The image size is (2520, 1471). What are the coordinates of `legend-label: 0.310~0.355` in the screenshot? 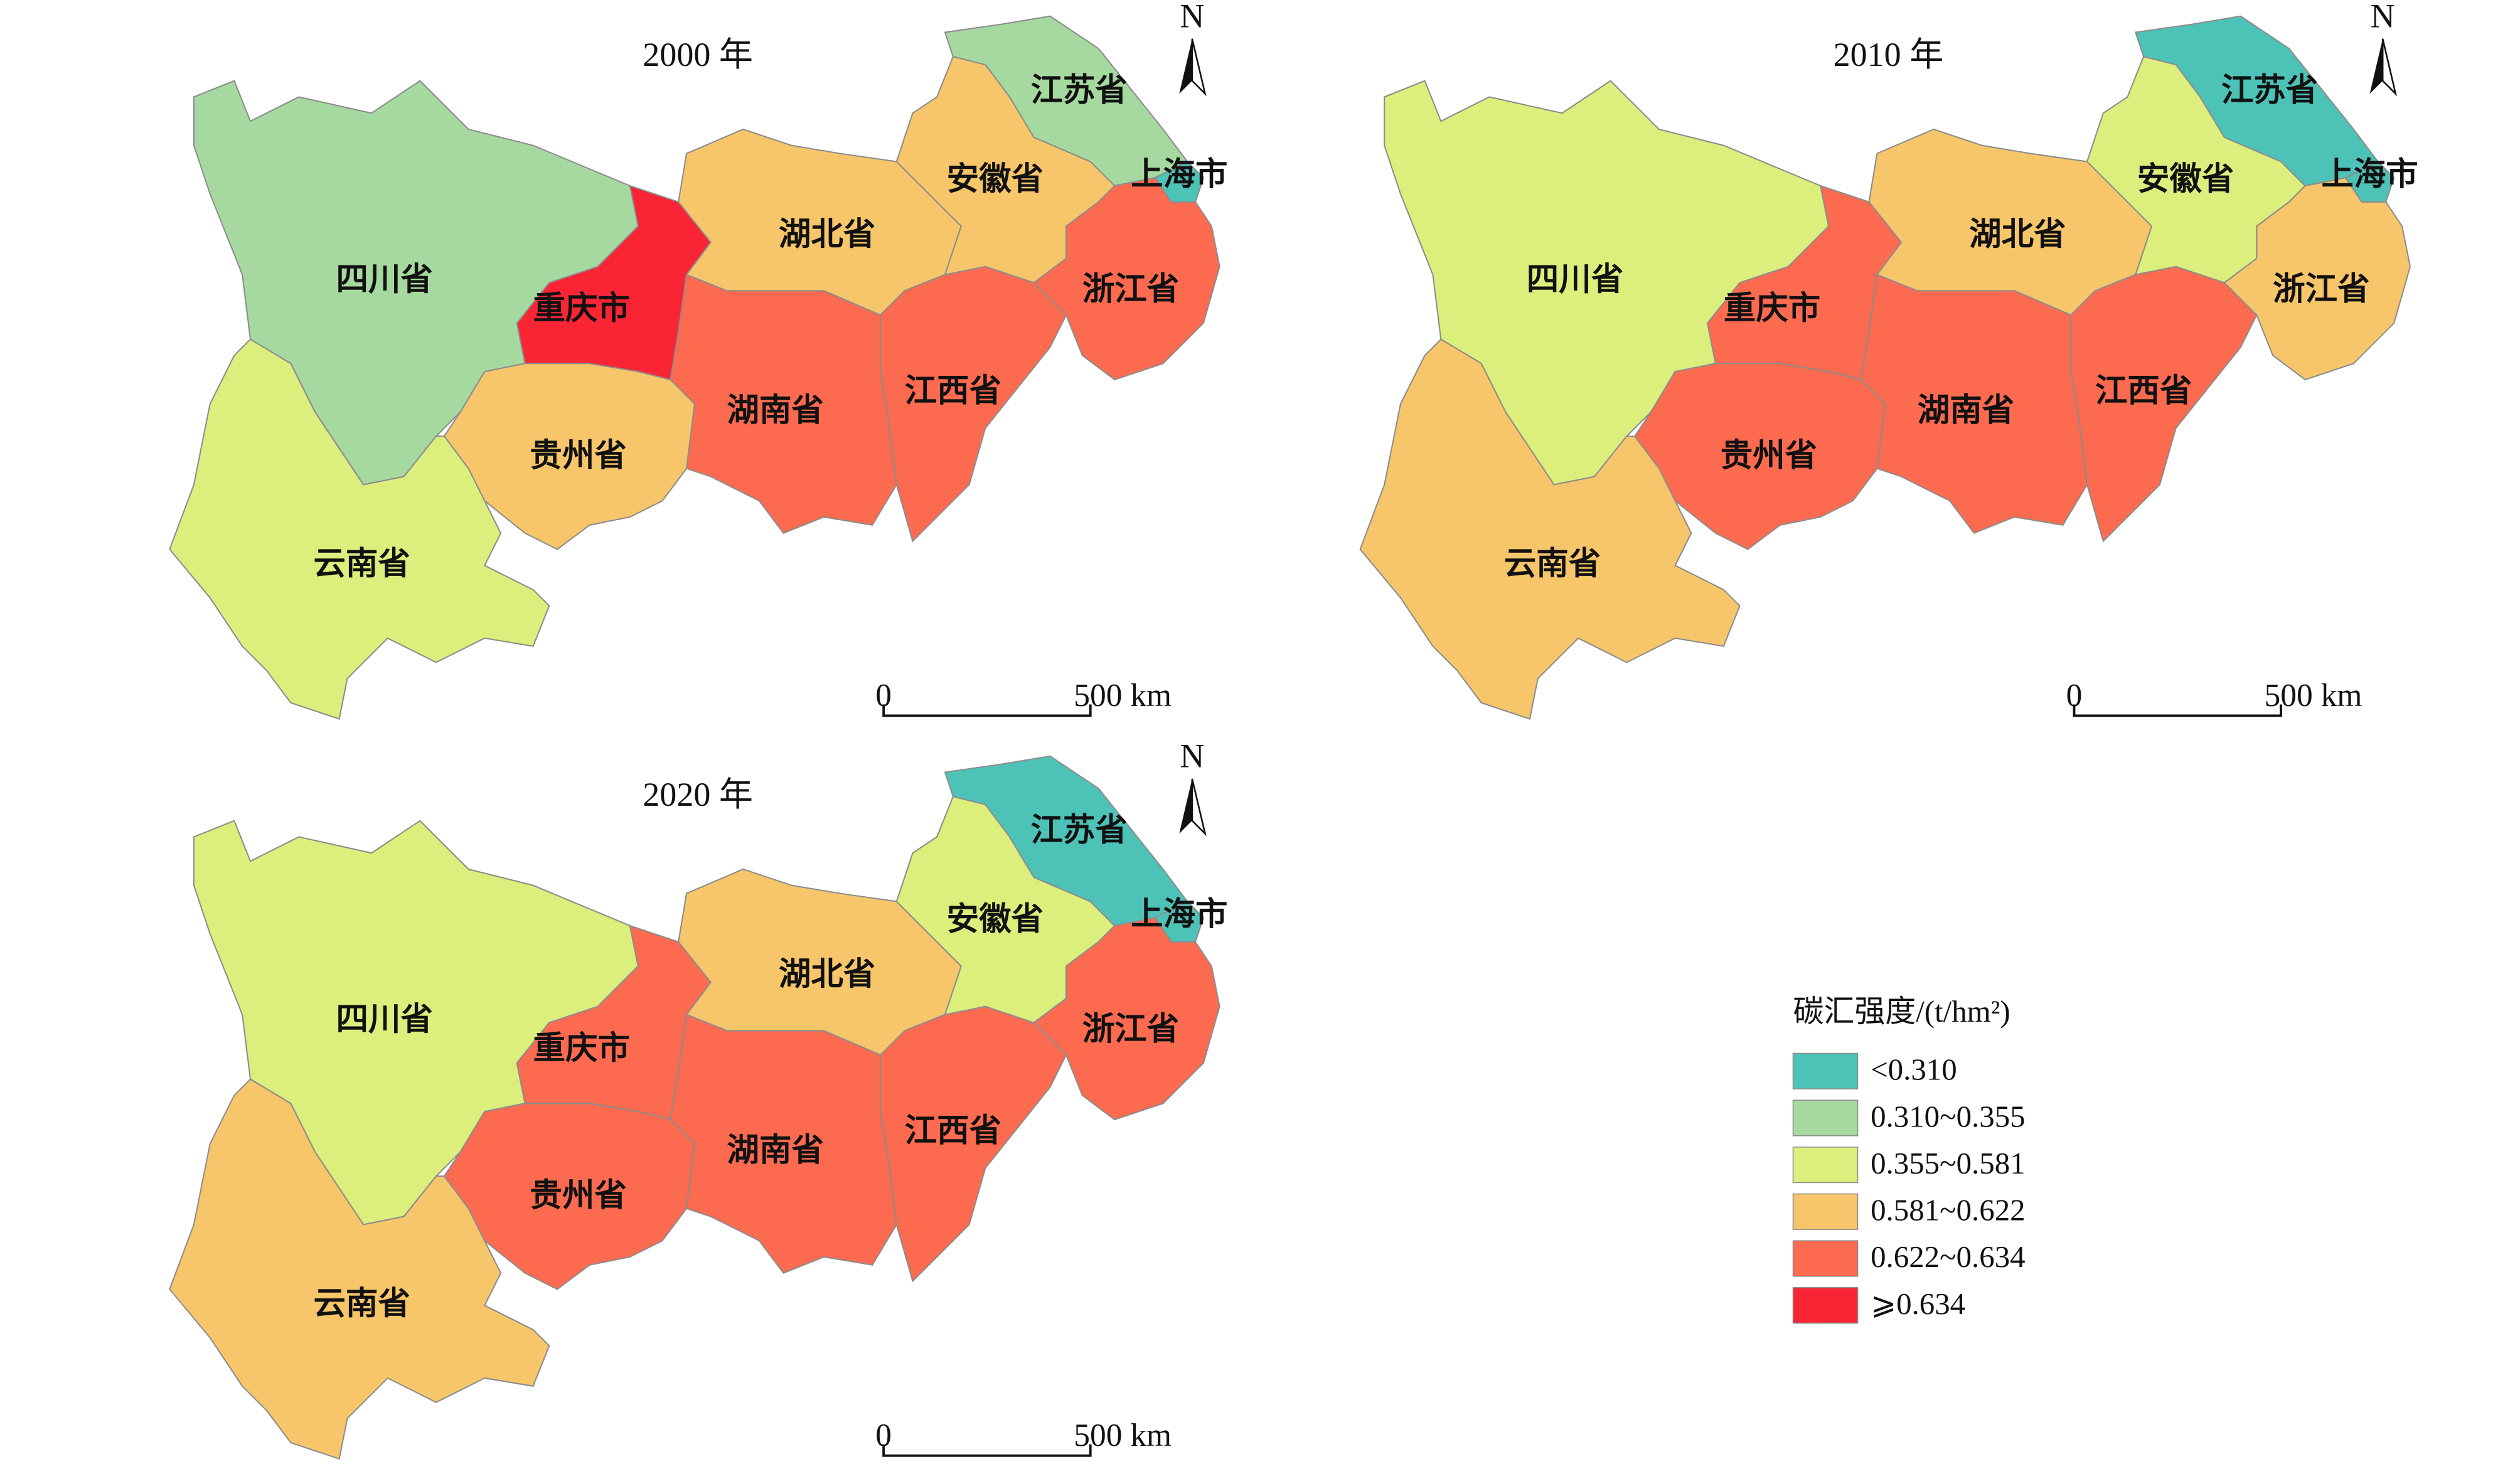 It's located at (1948, 1116).